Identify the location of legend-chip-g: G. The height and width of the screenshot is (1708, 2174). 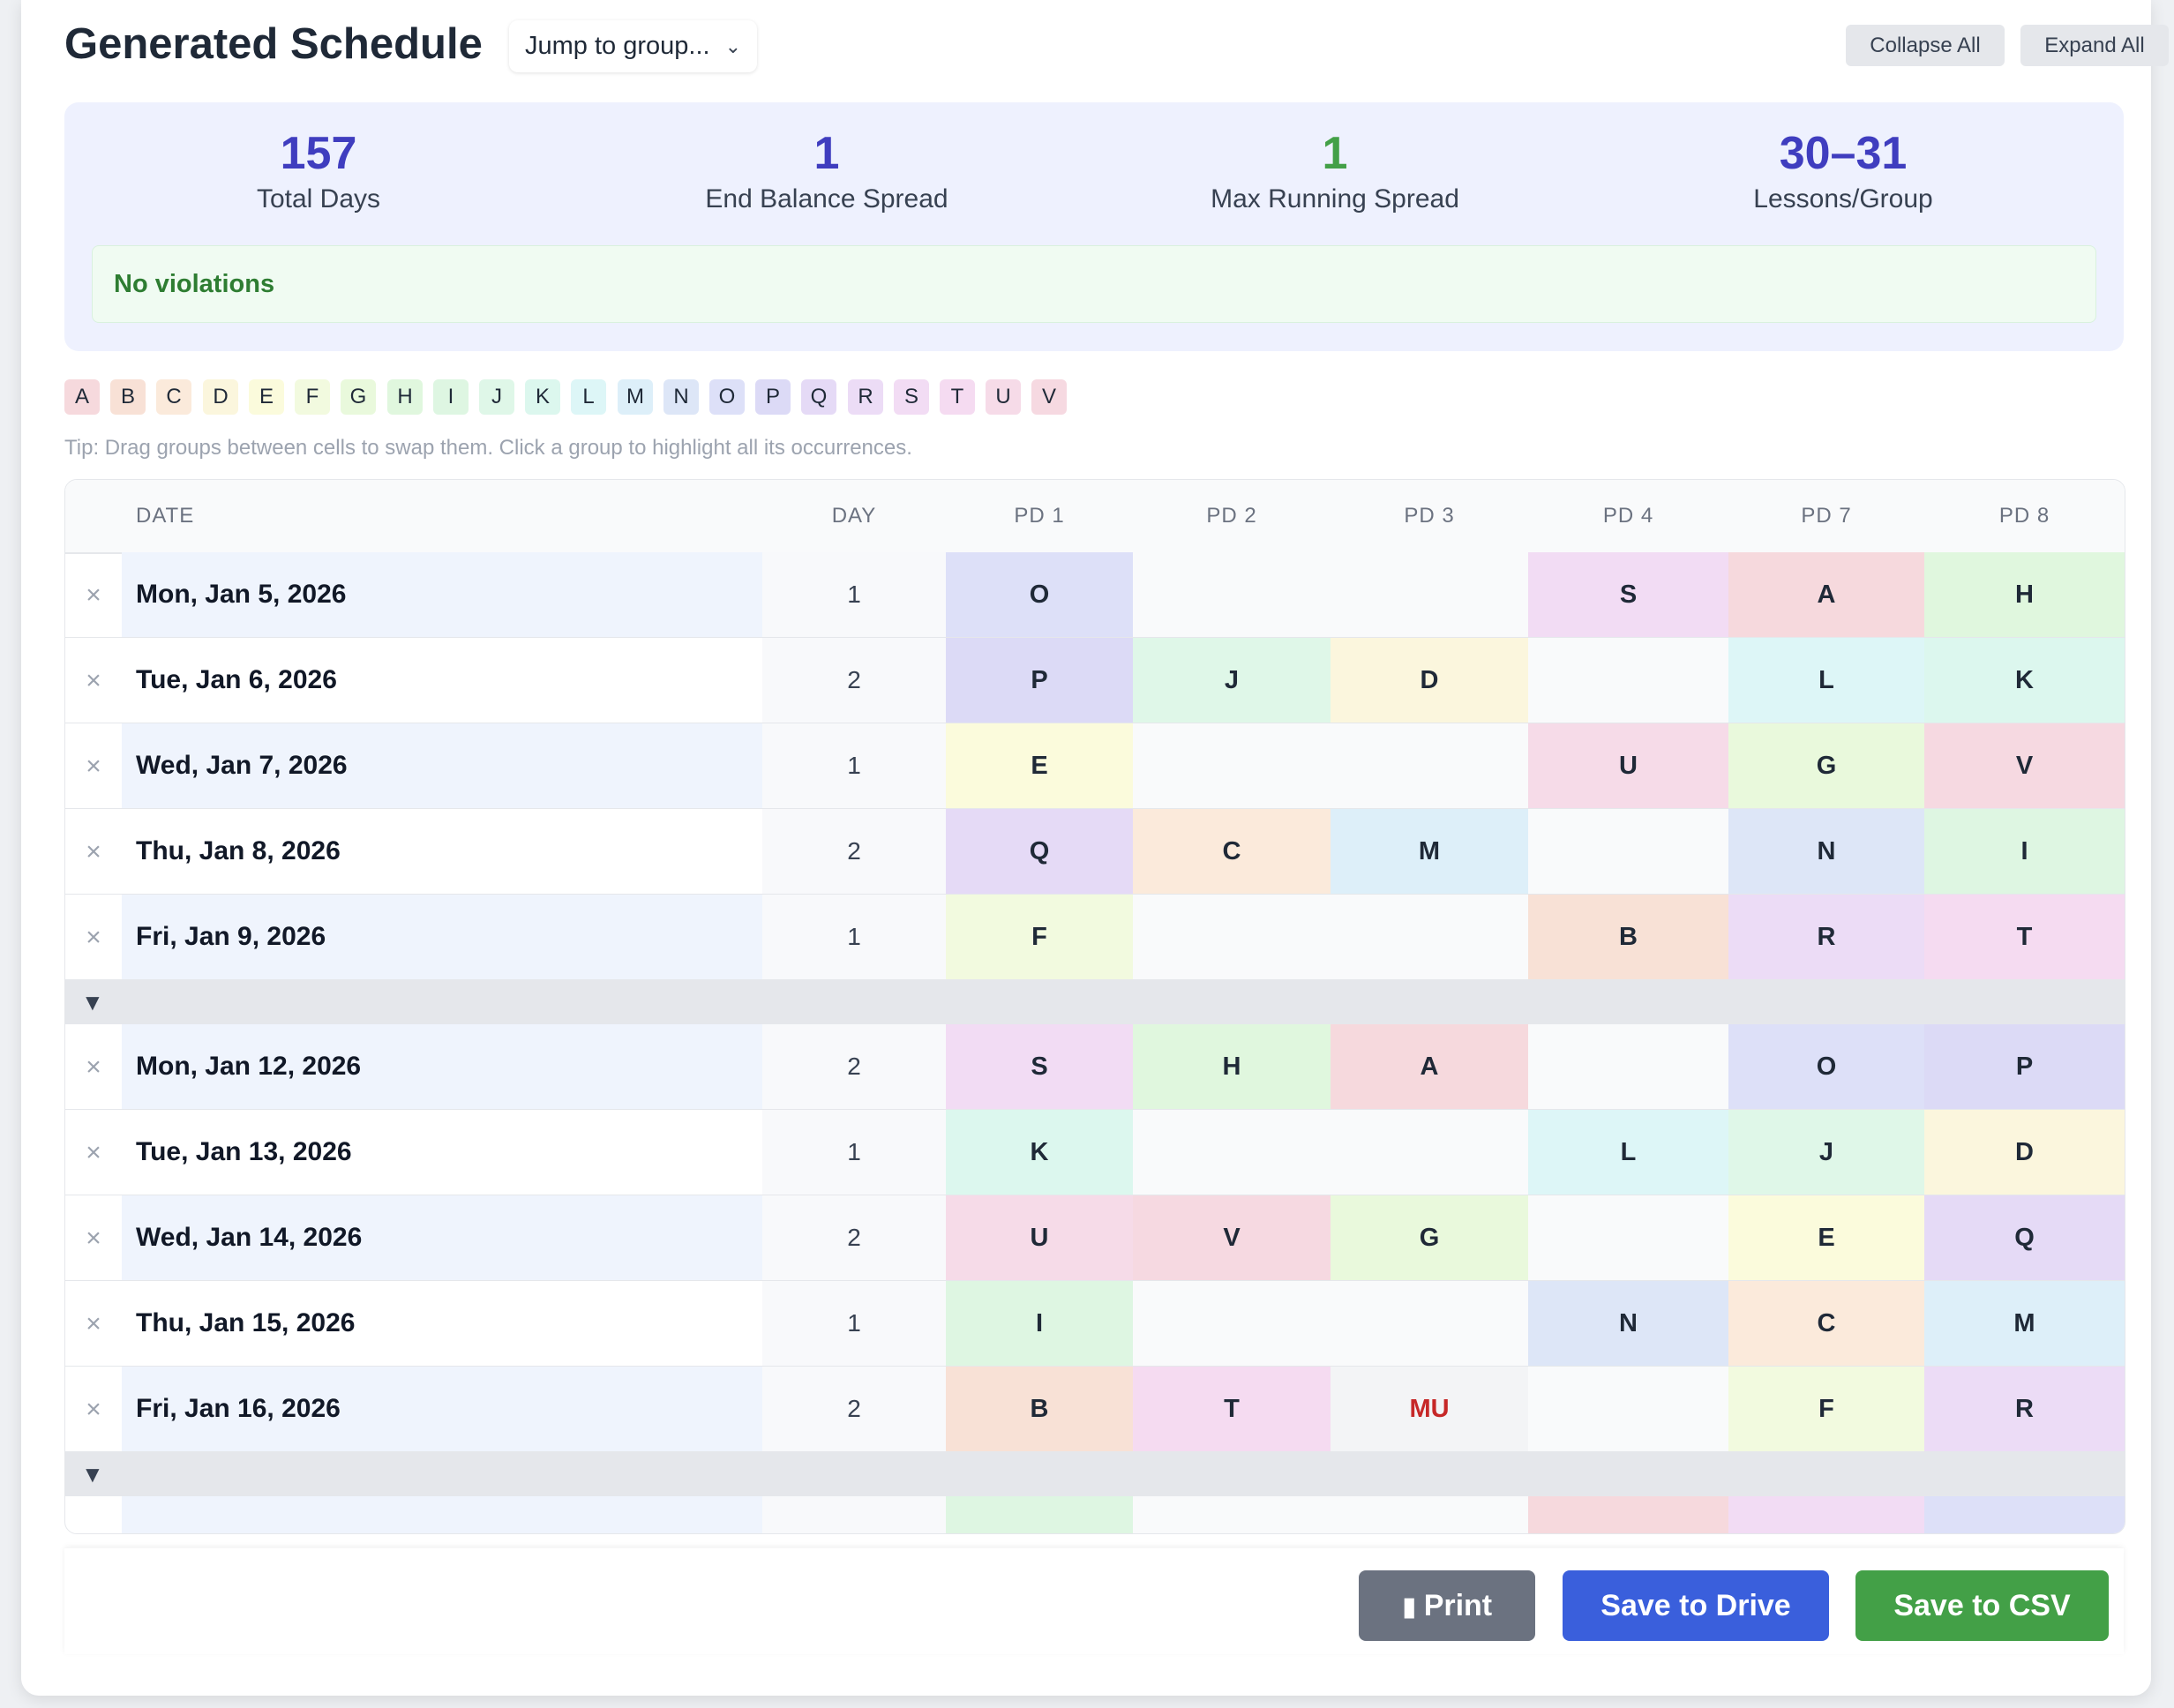
(358, 397).